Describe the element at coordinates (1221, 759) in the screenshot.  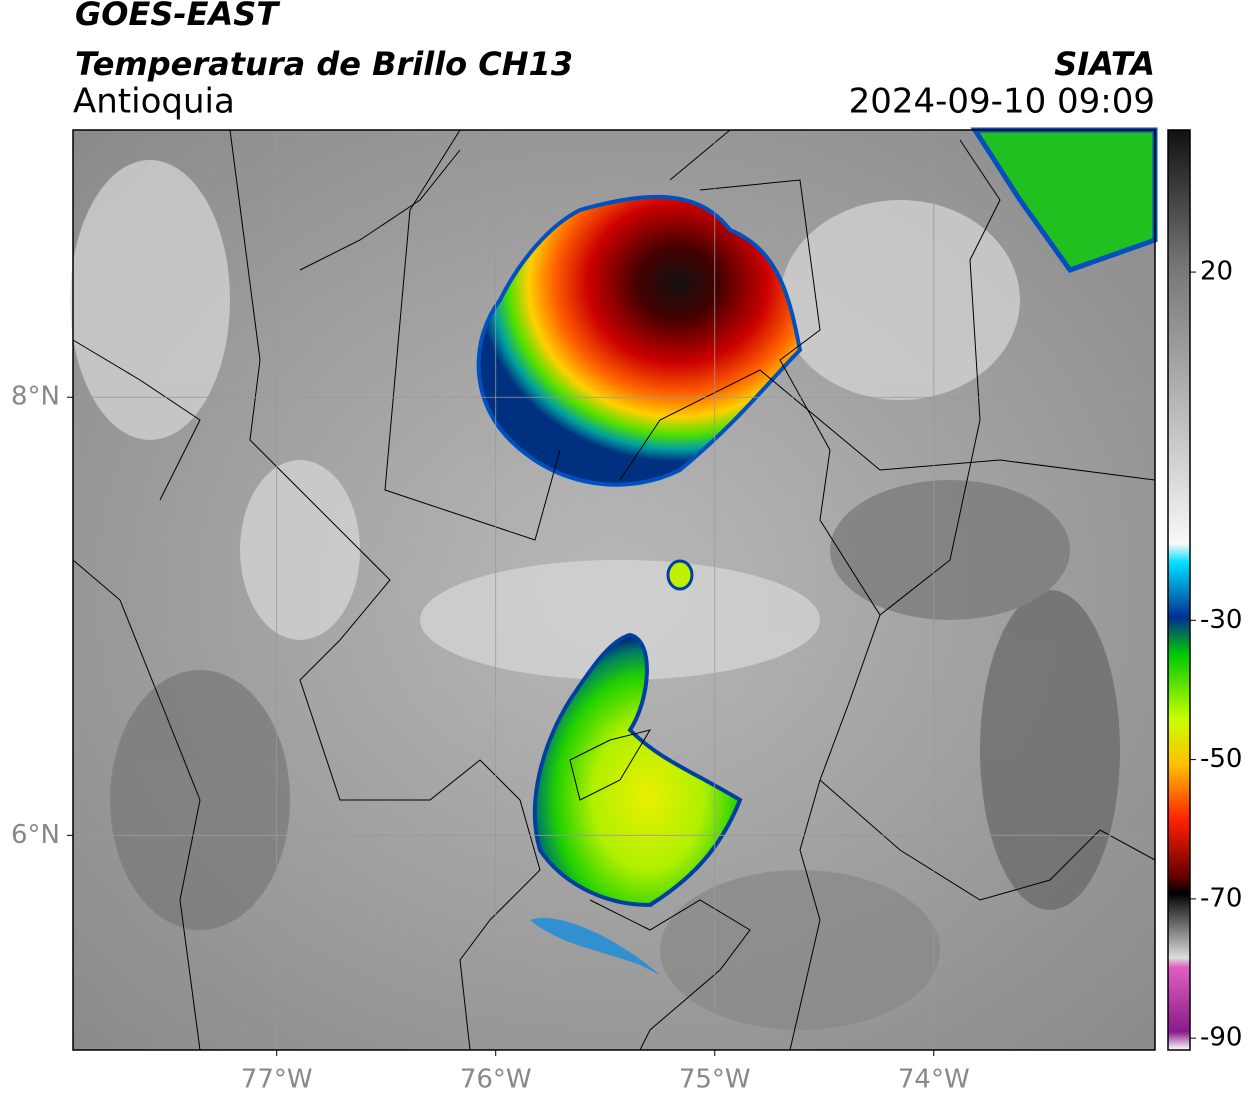
I see `colorbar-tick-label: -50` at that location.